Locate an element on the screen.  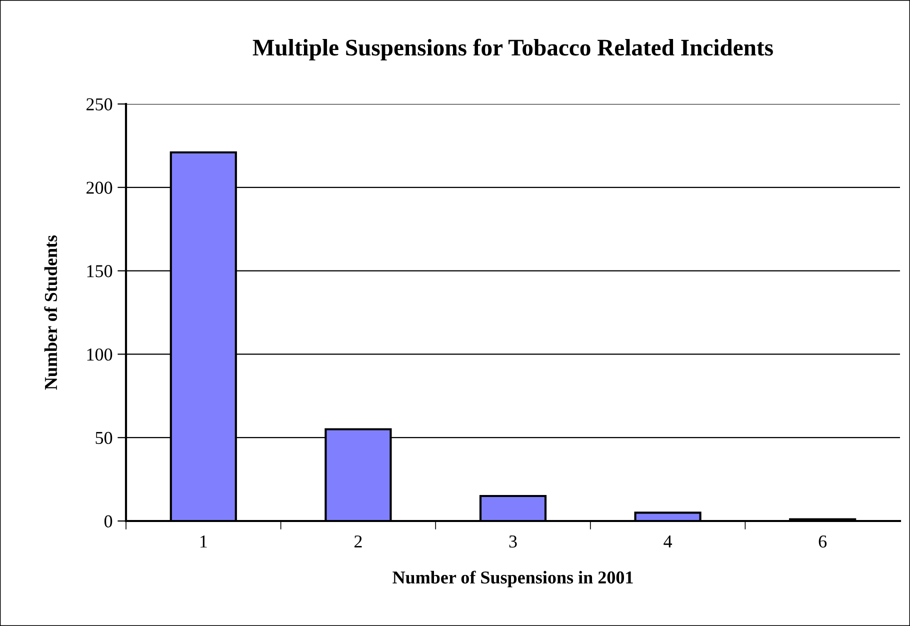
y-tick-label: 0 is located at coordinates (108, 521).